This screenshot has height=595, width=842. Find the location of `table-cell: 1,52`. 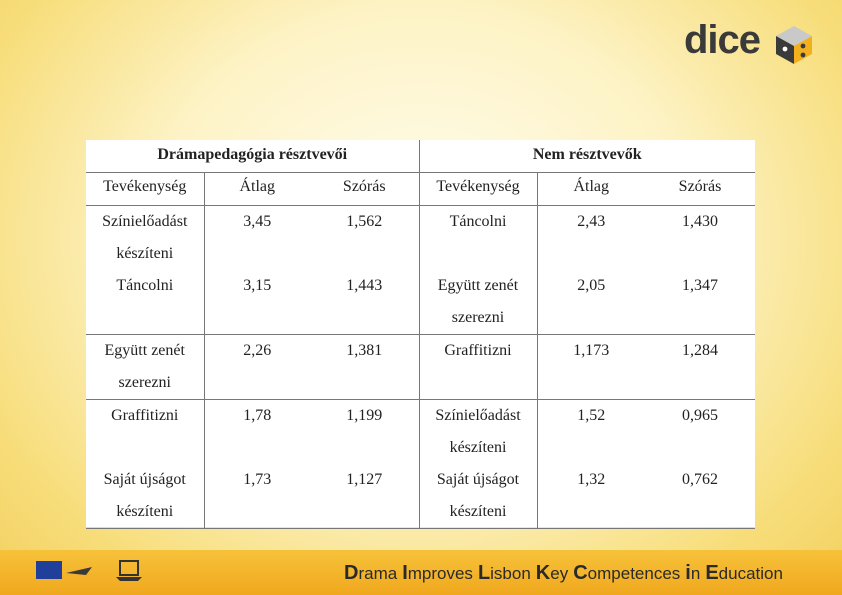

table-cell: 1,52 is located at coordinates (590, 431).